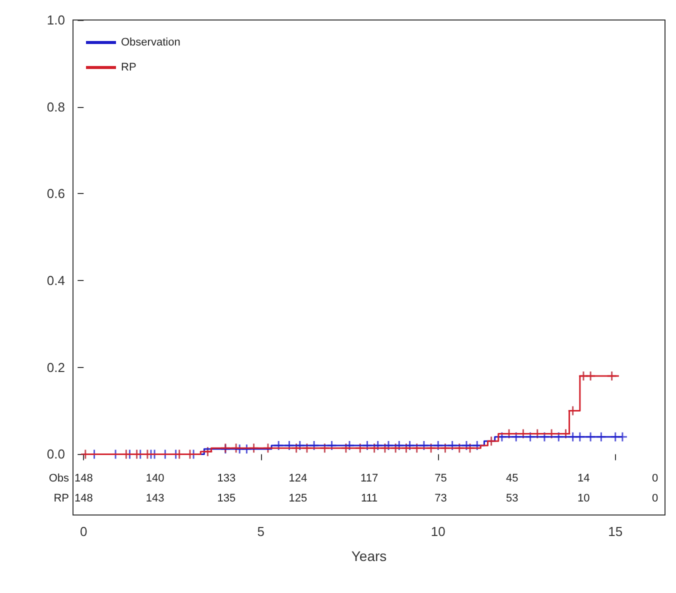 This screenshot has width=676, height=593. What do you see at coordinates (583, 478) in the screenshot?
I see `annotation: 14` at bounding box center [583, 478].